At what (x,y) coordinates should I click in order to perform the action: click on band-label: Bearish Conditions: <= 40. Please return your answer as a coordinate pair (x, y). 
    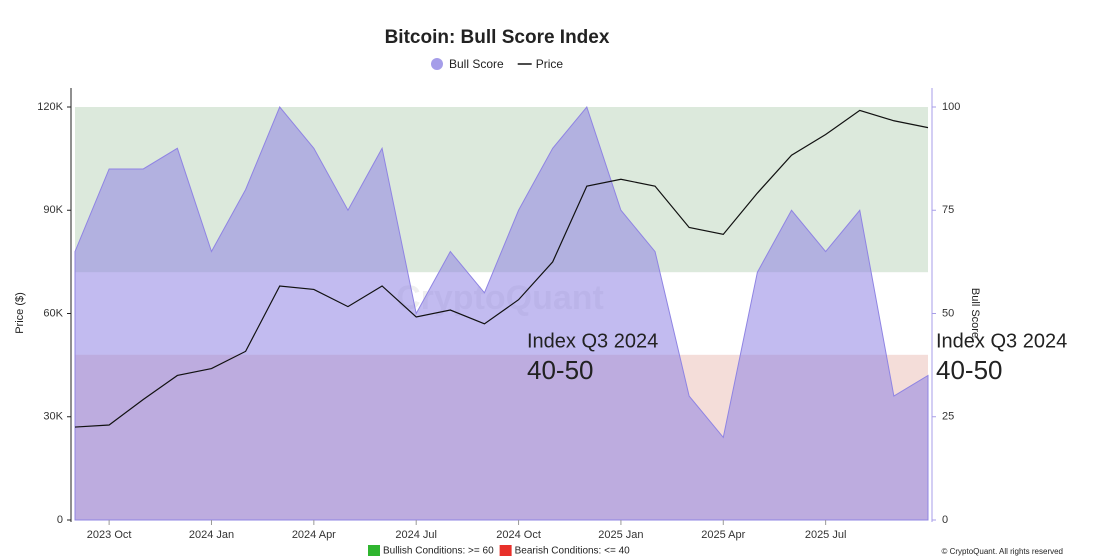
    Looking at the image, I should click on (573, 551).